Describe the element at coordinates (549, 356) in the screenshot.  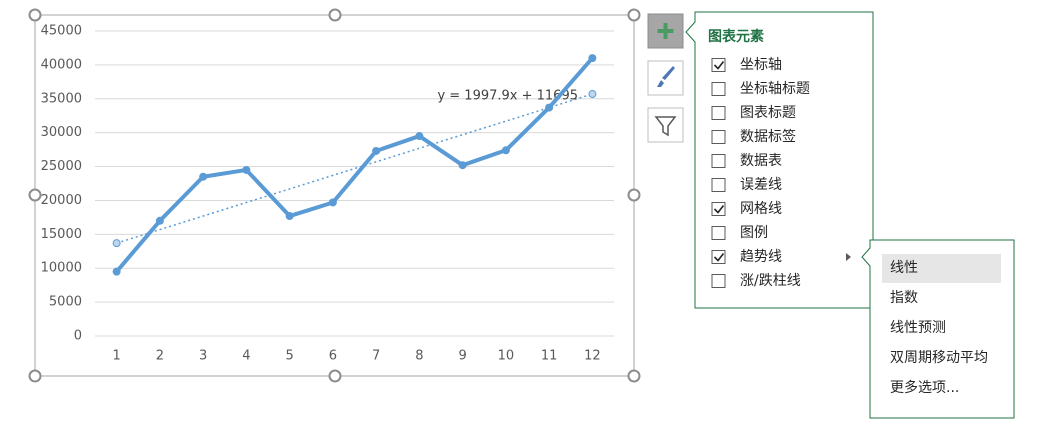
I see `x-tick-label: 11` at that location.